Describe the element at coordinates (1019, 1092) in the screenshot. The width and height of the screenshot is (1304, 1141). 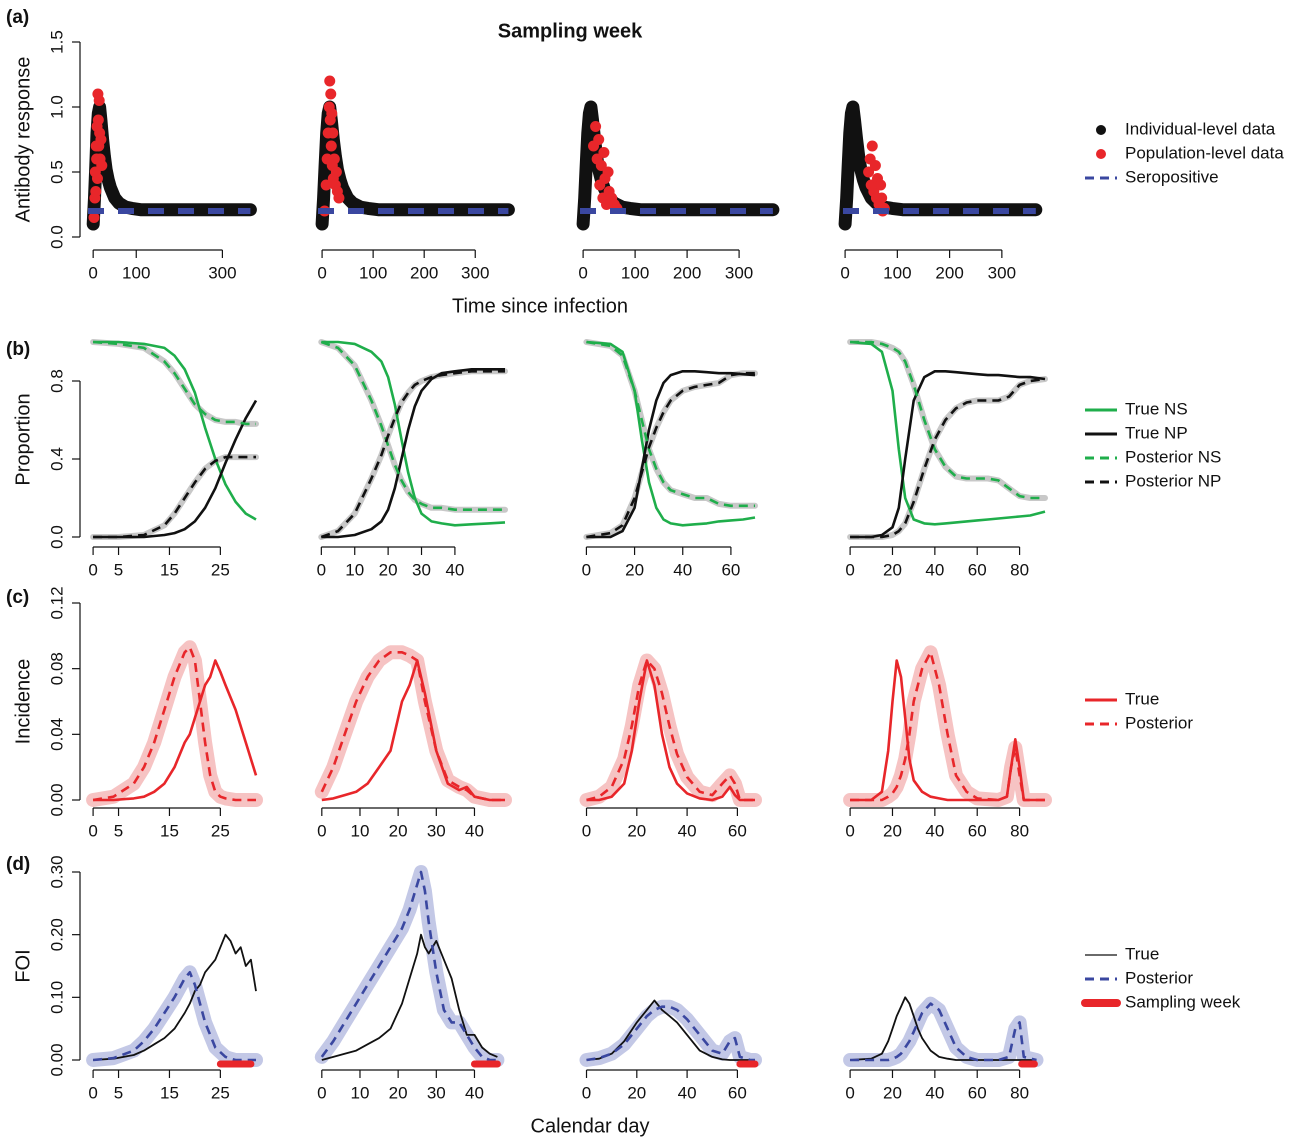
I see `x-tick-label: 80` at that location.